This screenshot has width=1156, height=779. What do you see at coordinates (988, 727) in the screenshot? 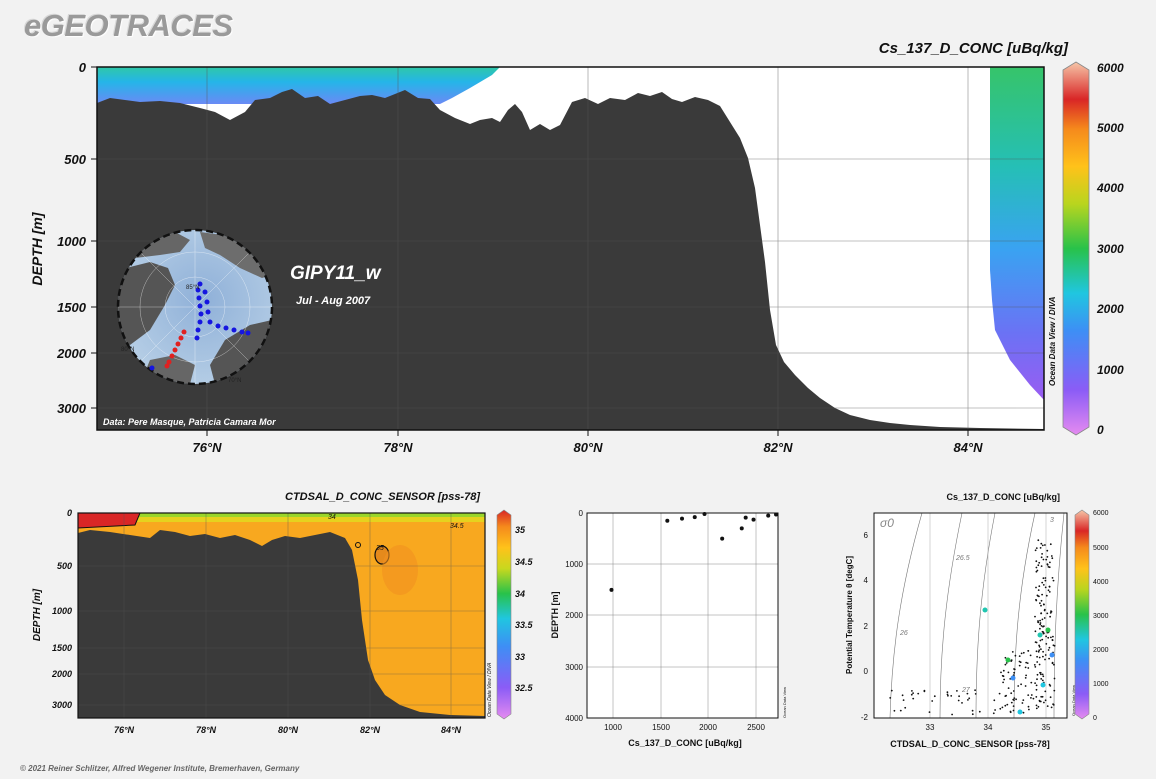
I see `x-tick-label: 34` at bounding box center [988, 727].